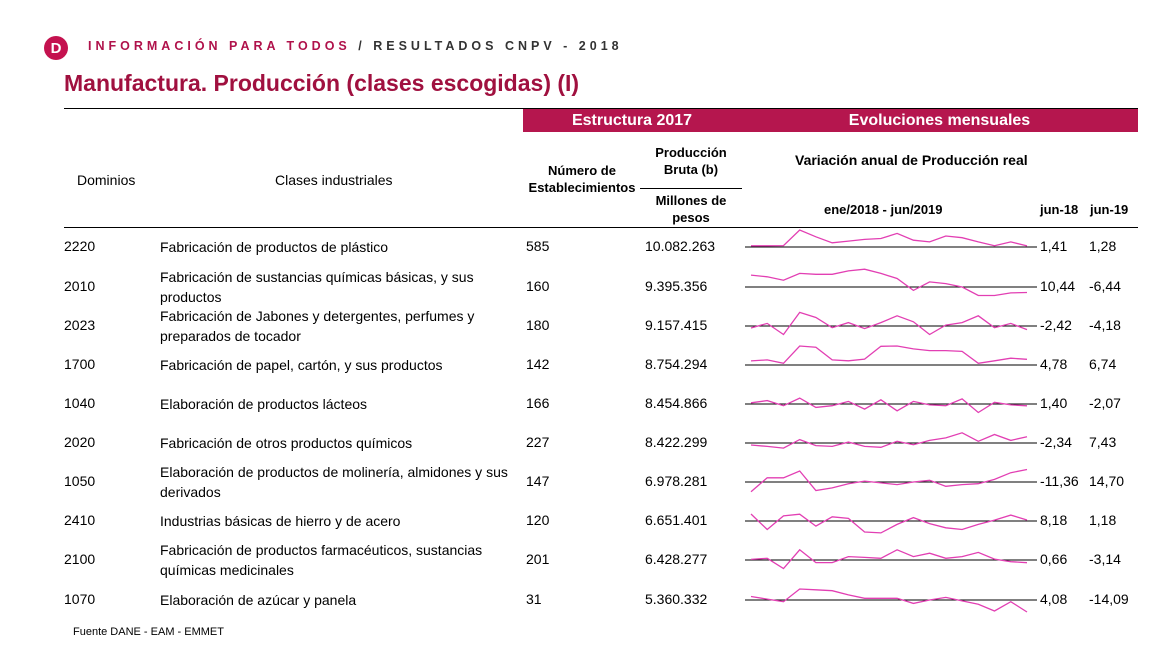 The image size is (1170, 658). Describe the element at coordinates (1109, 599) in the screenshot. I see `cell-jun19: -14,09` at that location.